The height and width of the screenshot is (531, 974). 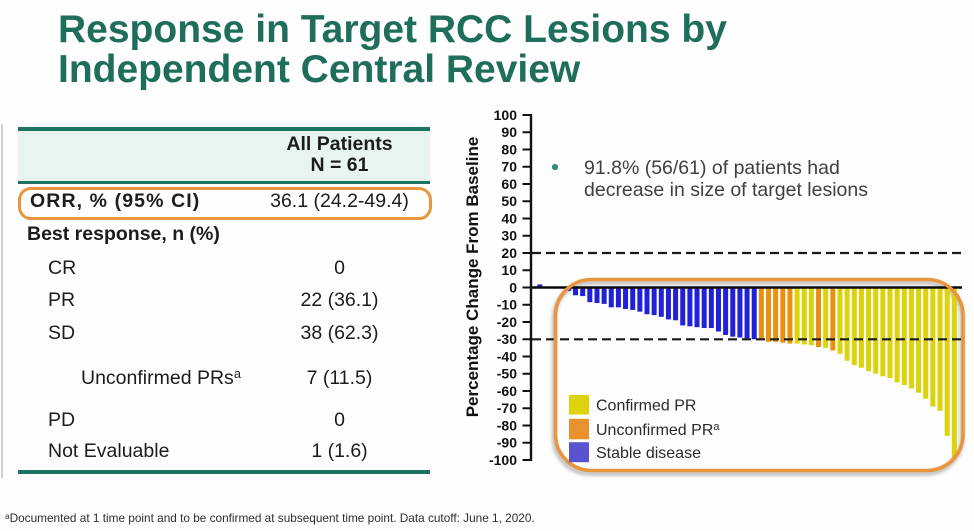 I want to click on svg-text: -20, so click(x=507, y=322).